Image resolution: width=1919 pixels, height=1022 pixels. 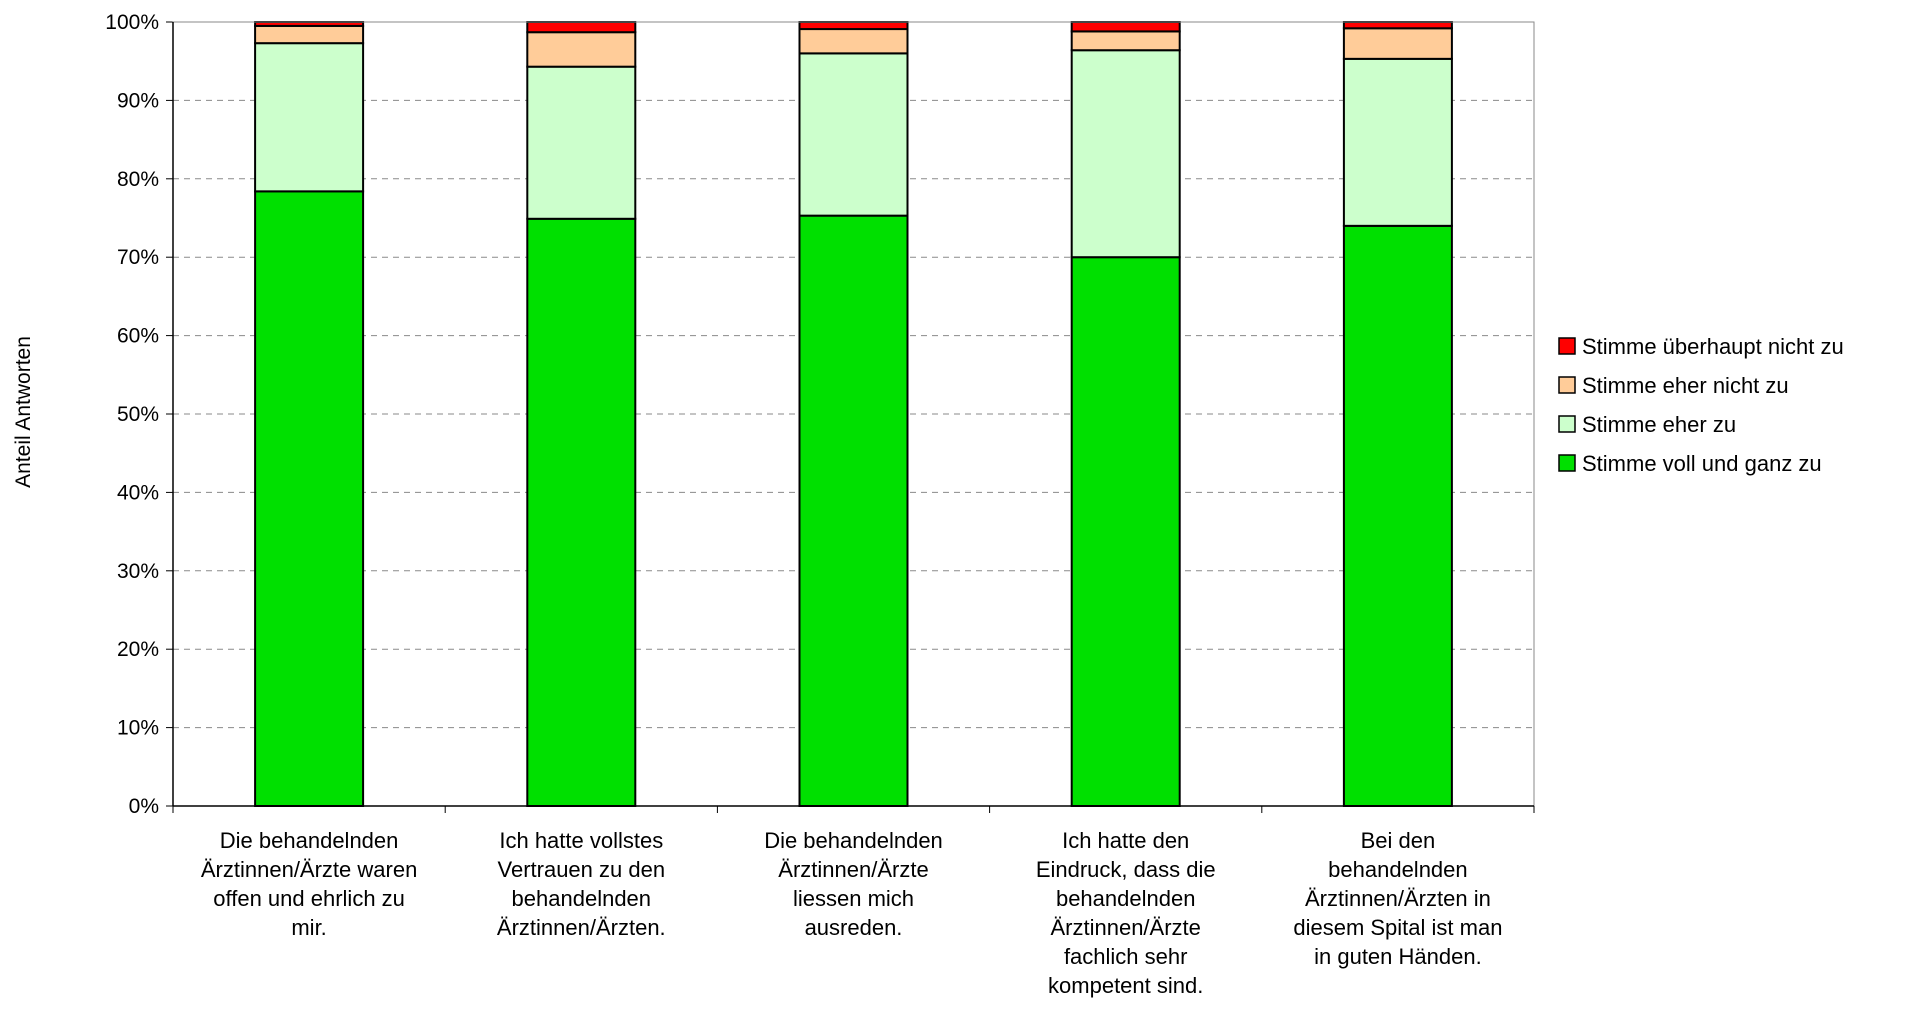 What do you see at coordinates (23, 412) in the screenshot?
I see `y-axis-label: Anteil Antworten` at bounding box center [23, 412].